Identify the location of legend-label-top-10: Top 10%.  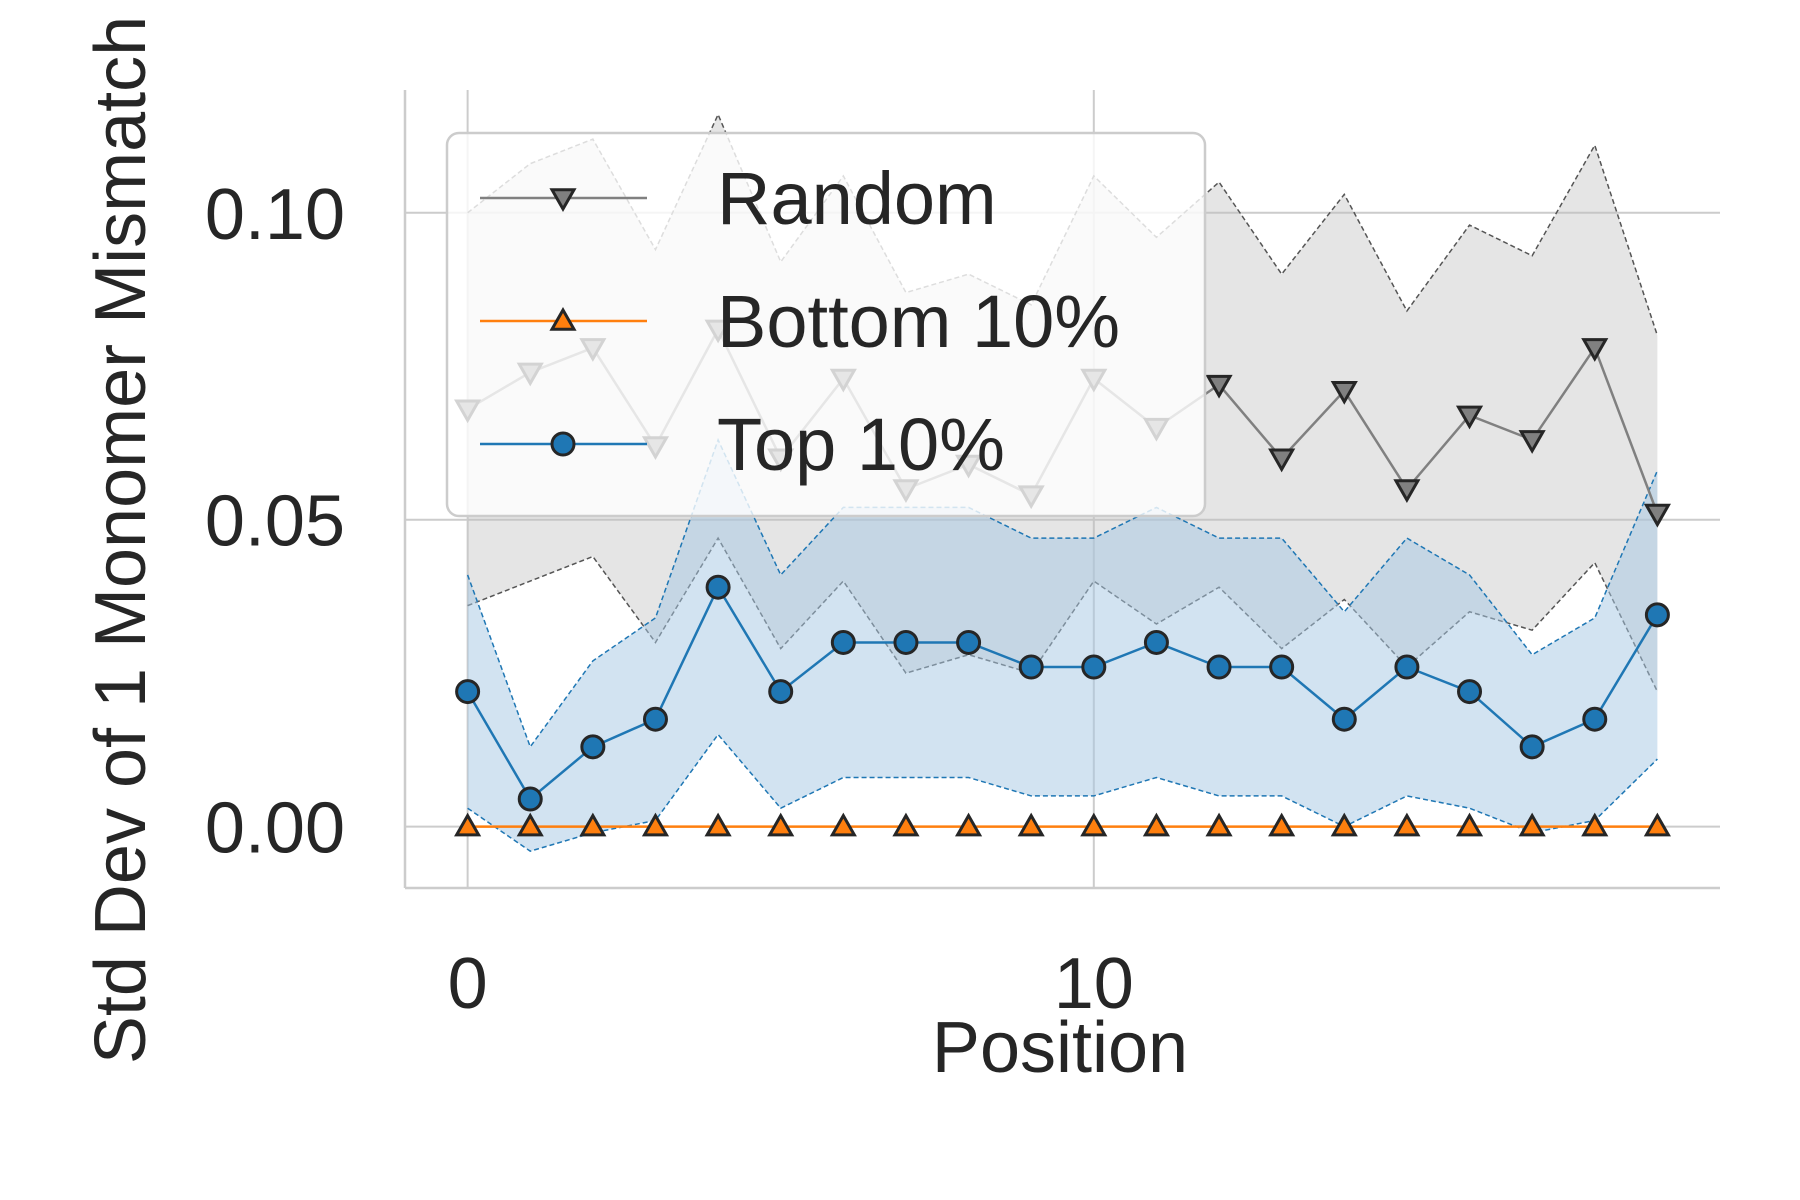
(861, 444).